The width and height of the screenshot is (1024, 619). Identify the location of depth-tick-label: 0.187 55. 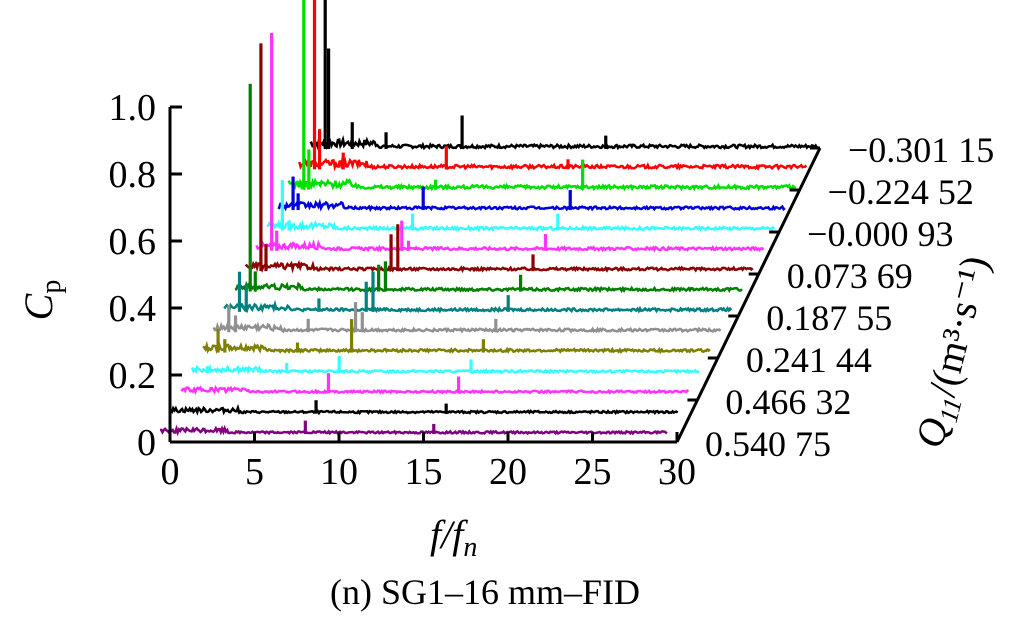
(829, 318).